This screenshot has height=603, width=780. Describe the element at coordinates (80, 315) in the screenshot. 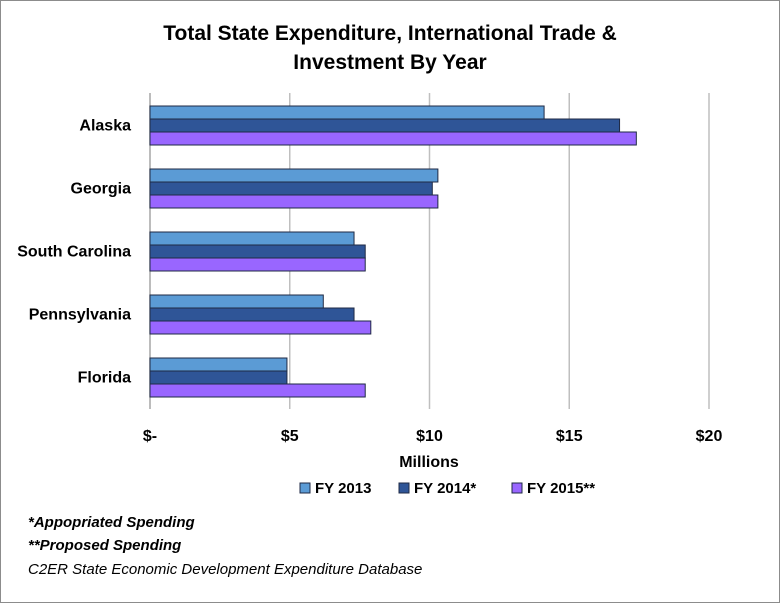

I see `y-category-label: Pennsylvania` at that location.